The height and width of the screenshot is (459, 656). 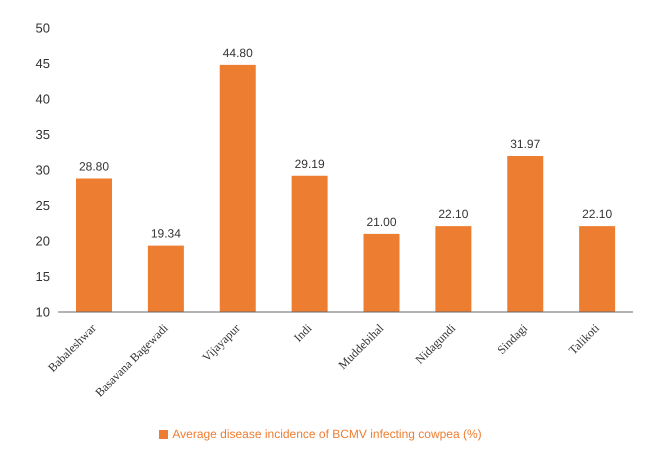 What do you see at coordinates (94, 167) in the screenshot?
I see `text: 28.80` at bounding box center [94, 167].